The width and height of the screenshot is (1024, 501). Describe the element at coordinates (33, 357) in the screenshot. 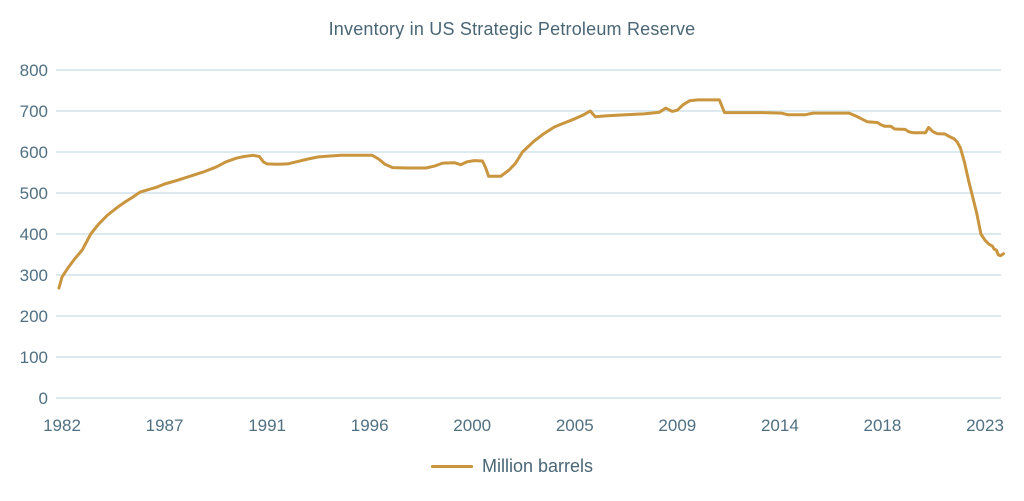

I see `y-axis-tick-label: 100` at that location.